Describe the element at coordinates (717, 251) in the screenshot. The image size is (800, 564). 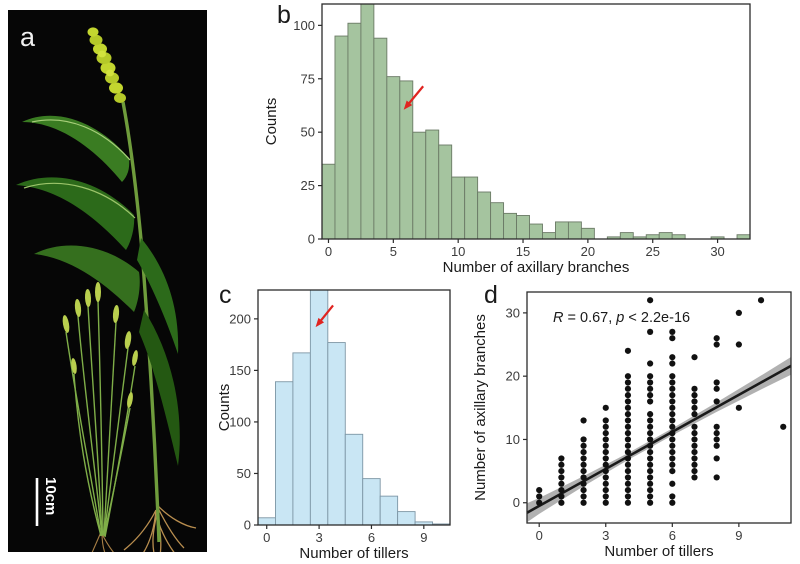
I see `svg-text: 30` at that location.